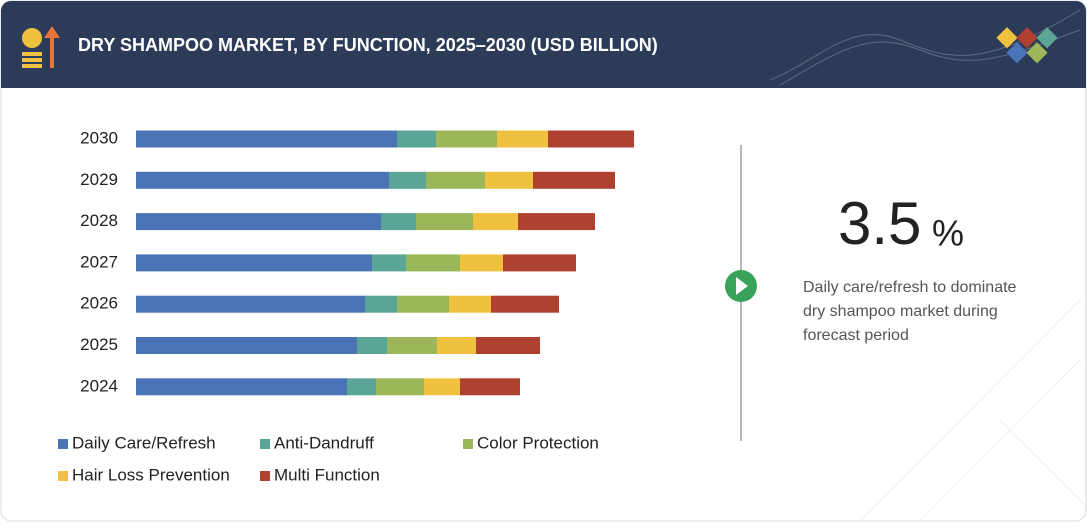 Image resolution: width=1087 pixels, height=527 pixels. Describe the element at coordinates (327, 474) in the screenshot. I see `legend-label: Multi Function` at that location.